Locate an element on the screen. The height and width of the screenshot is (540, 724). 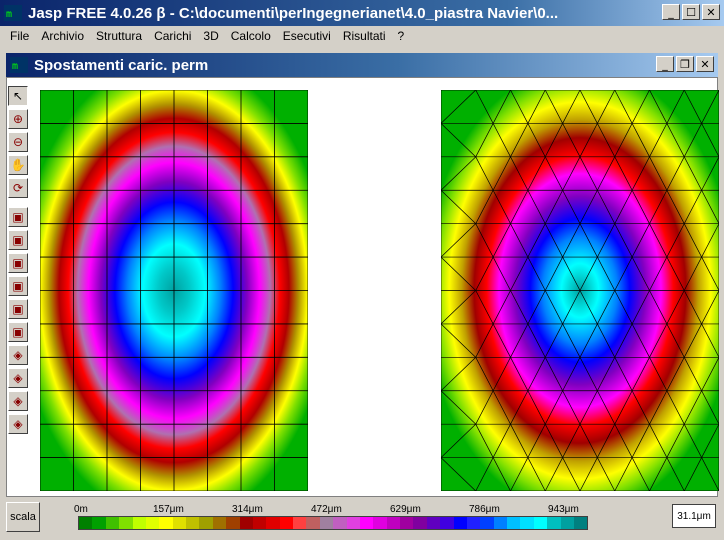
view-toolbar: ↖ ⊕ ⊖ ✋ ⟳ ▣ ▣ ▣ ▣ ▣ ▣ ◈ ◈ ◈ ◈ is located at coordinates (20, 261).